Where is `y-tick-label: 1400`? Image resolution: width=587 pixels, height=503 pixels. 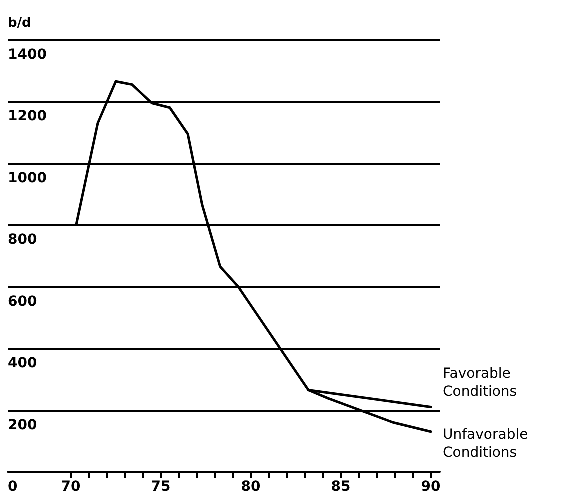
y-tick-label: 1400 is located at coordinates (28, 55).